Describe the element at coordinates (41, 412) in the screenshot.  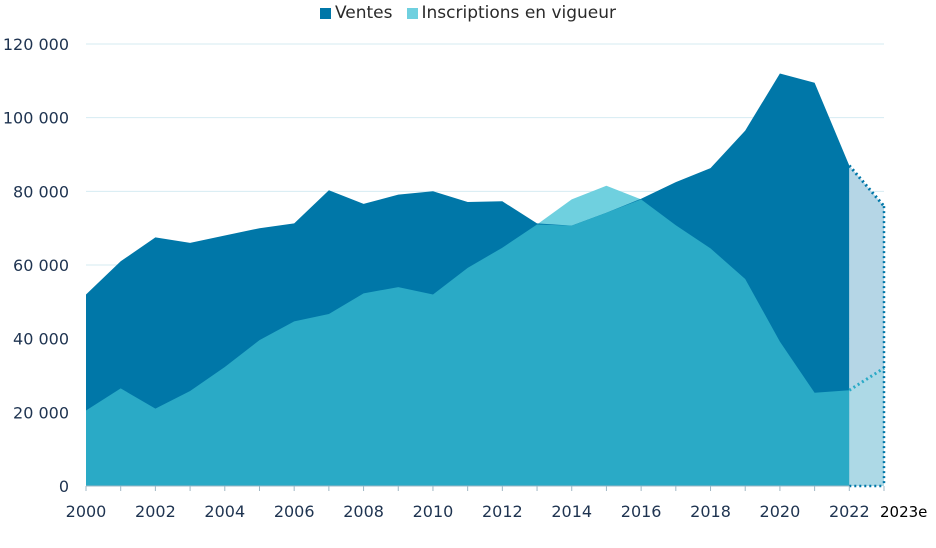
I see `y-tick-label: 20 000` at that location.